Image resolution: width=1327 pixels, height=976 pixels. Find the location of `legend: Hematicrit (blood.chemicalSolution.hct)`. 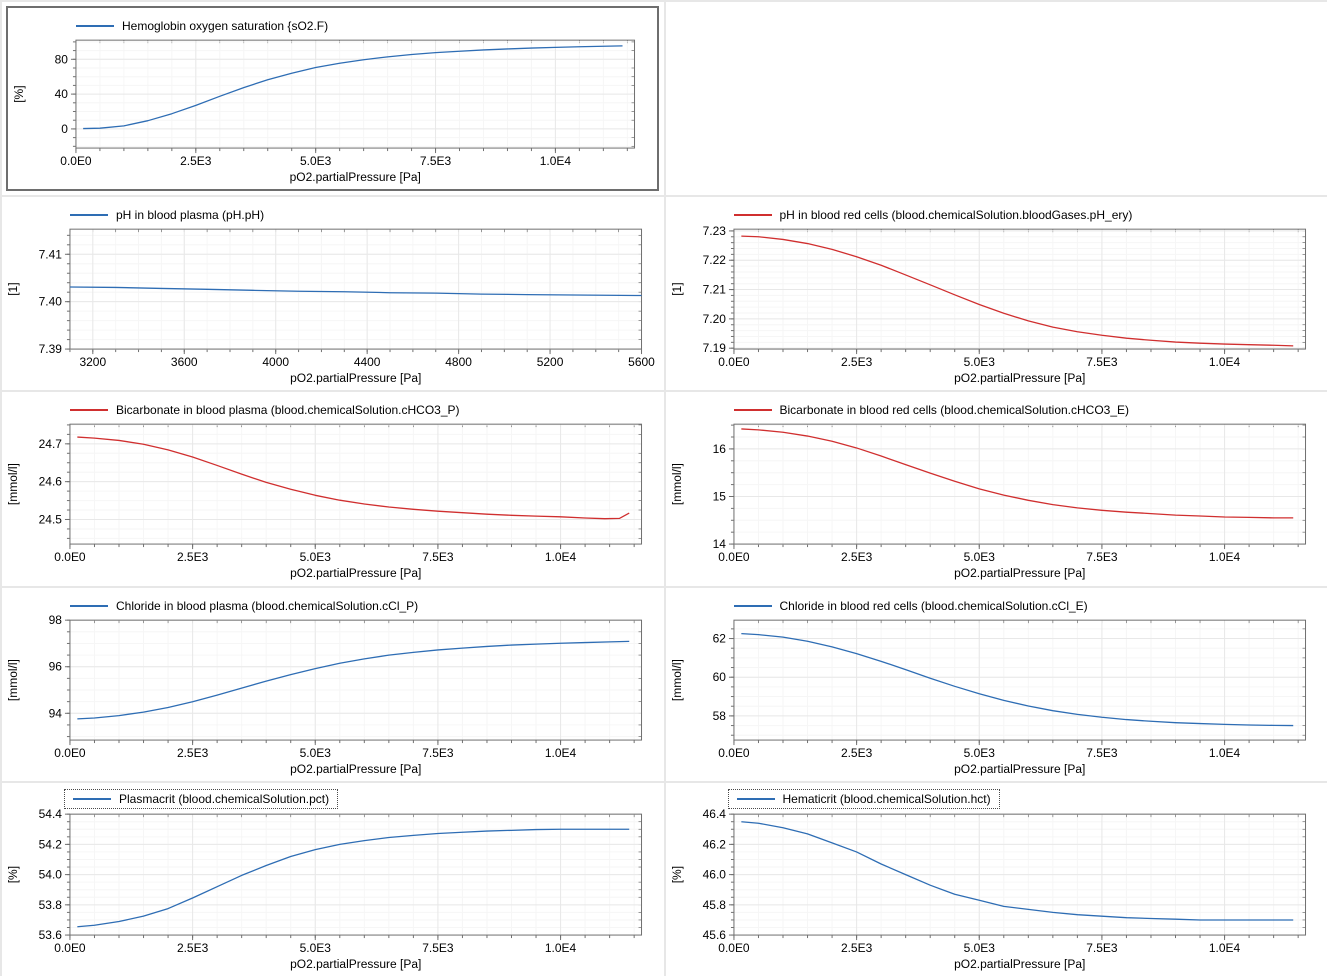

legend: Hematicrit (blood.chemicalSolution.hct) is located at coordinates (863, 798).